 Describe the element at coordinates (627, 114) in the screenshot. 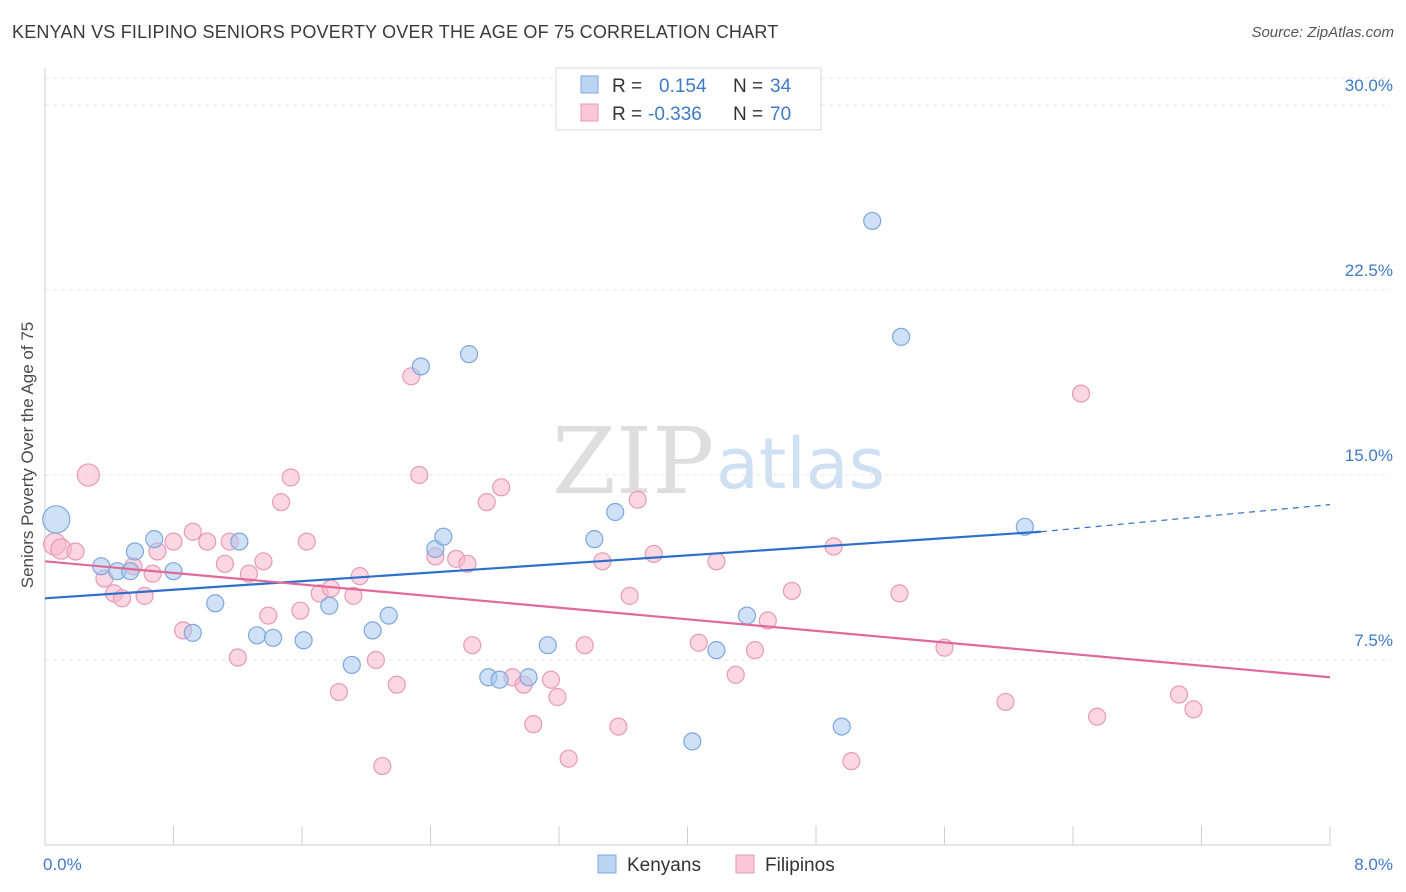

I see `legend-r-label-filipinos: R =` at that location.